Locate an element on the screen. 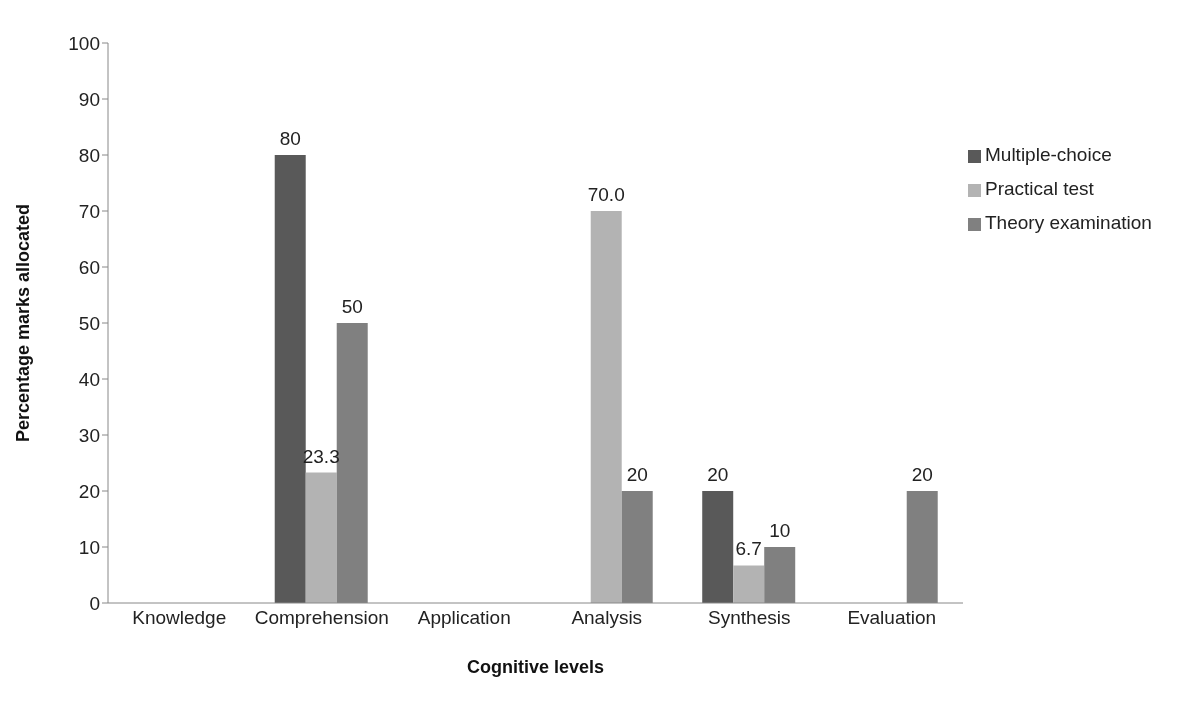 The image size is (1199, 705). y-axis-title: Percentage marks allocated is located at coordinates (23, 323).